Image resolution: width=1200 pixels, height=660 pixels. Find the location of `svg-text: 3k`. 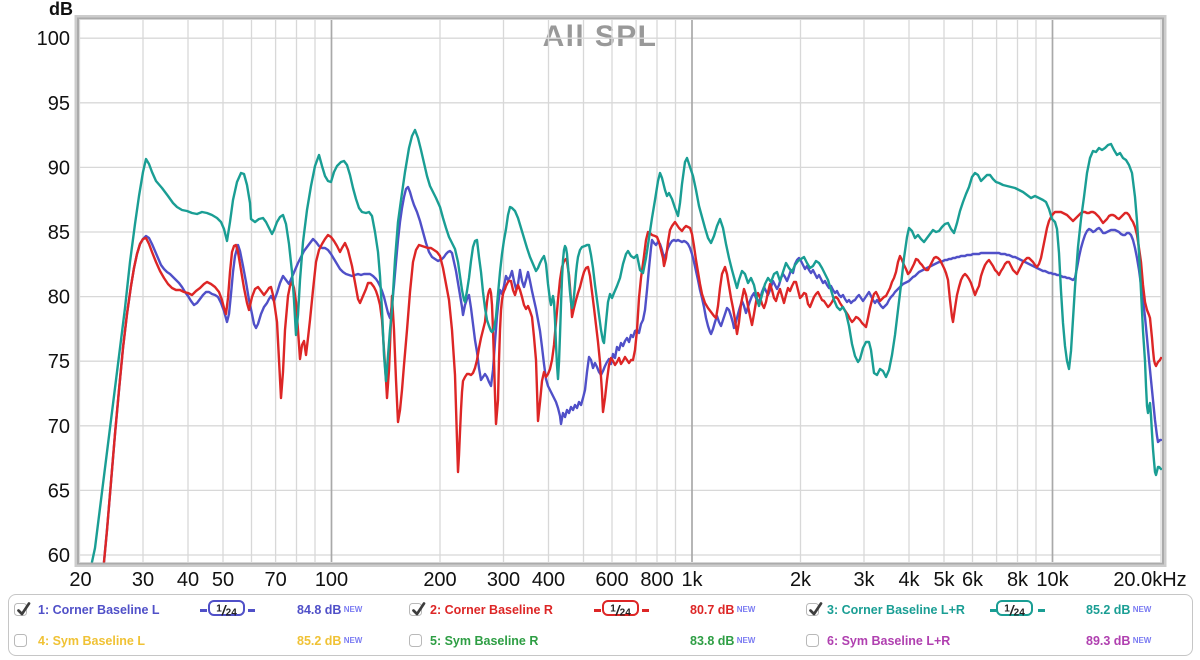

svg-text: 3k is located at coordinates (864, 580).